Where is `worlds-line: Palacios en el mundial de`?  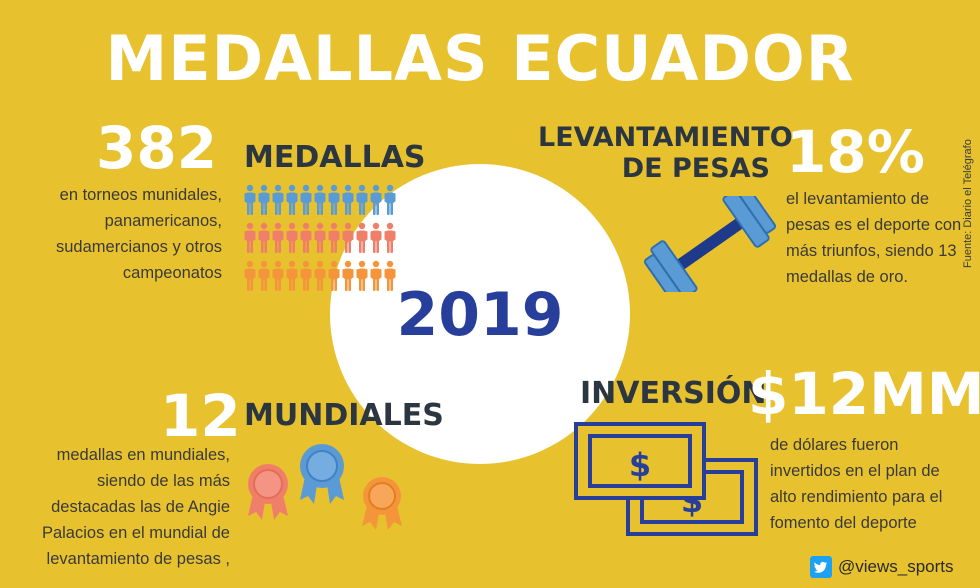 worlds-line: Palacios en el mundial de is located at coordinates (135, 533).